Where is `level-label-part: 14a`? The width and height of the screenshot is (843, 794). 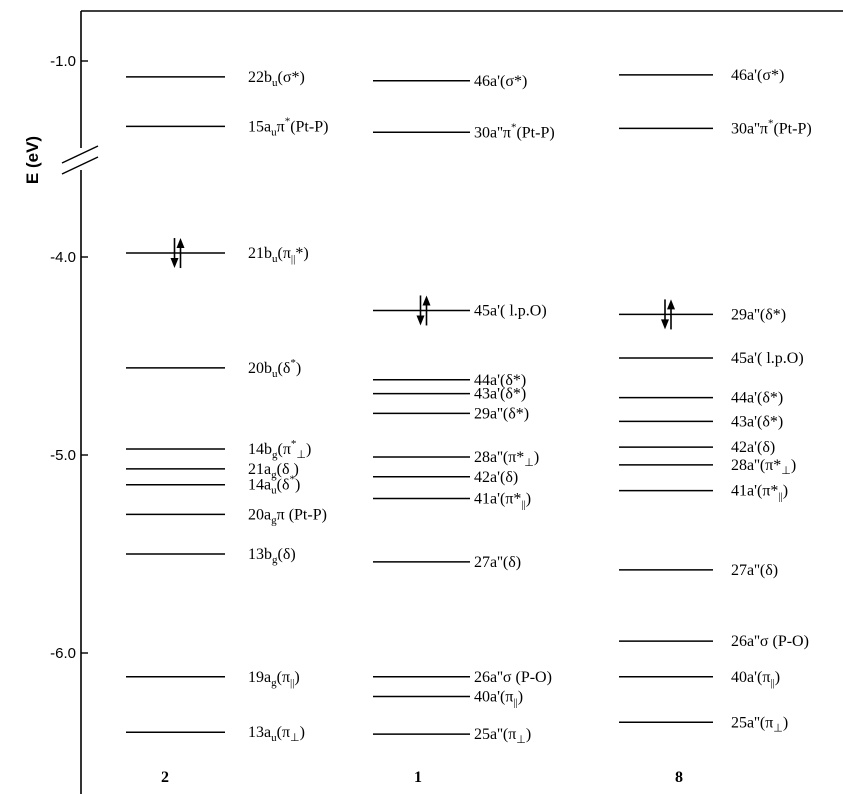 level-label-part: 14a is located at coordinates (259, 485).